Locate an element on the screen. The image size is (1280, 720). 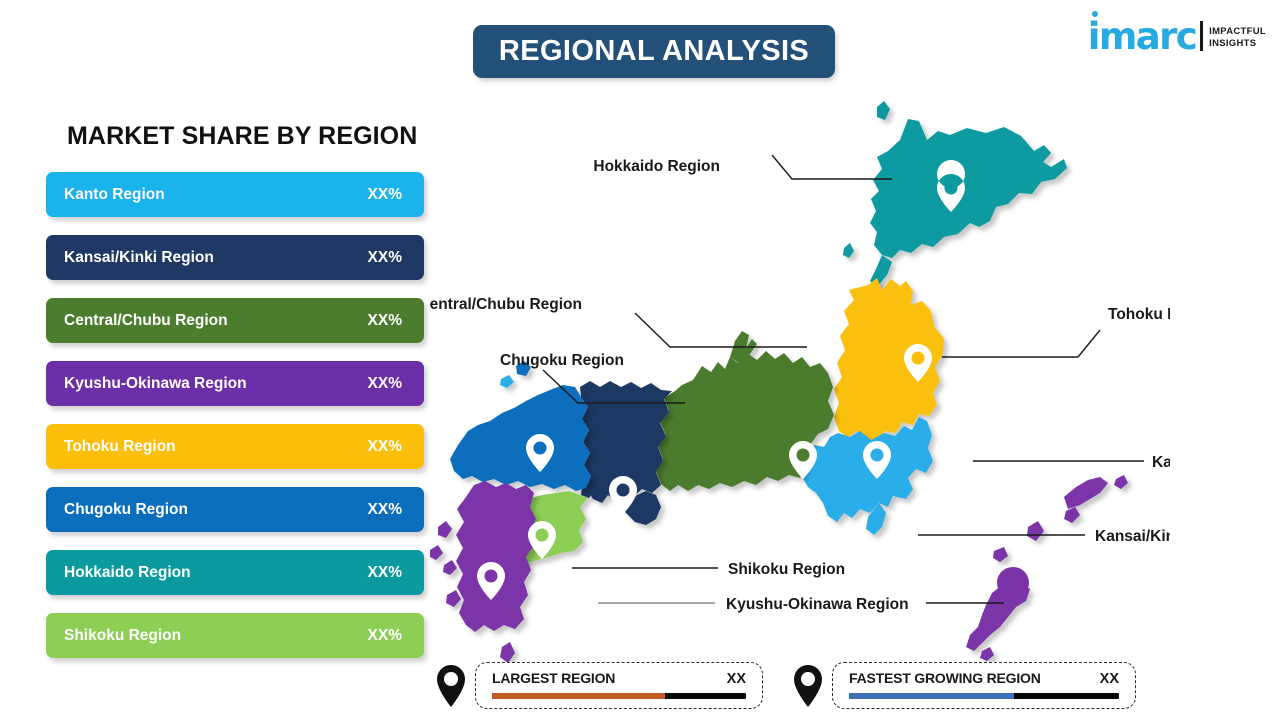
map-pin-hokkaido is located at coordinates (951, 186).